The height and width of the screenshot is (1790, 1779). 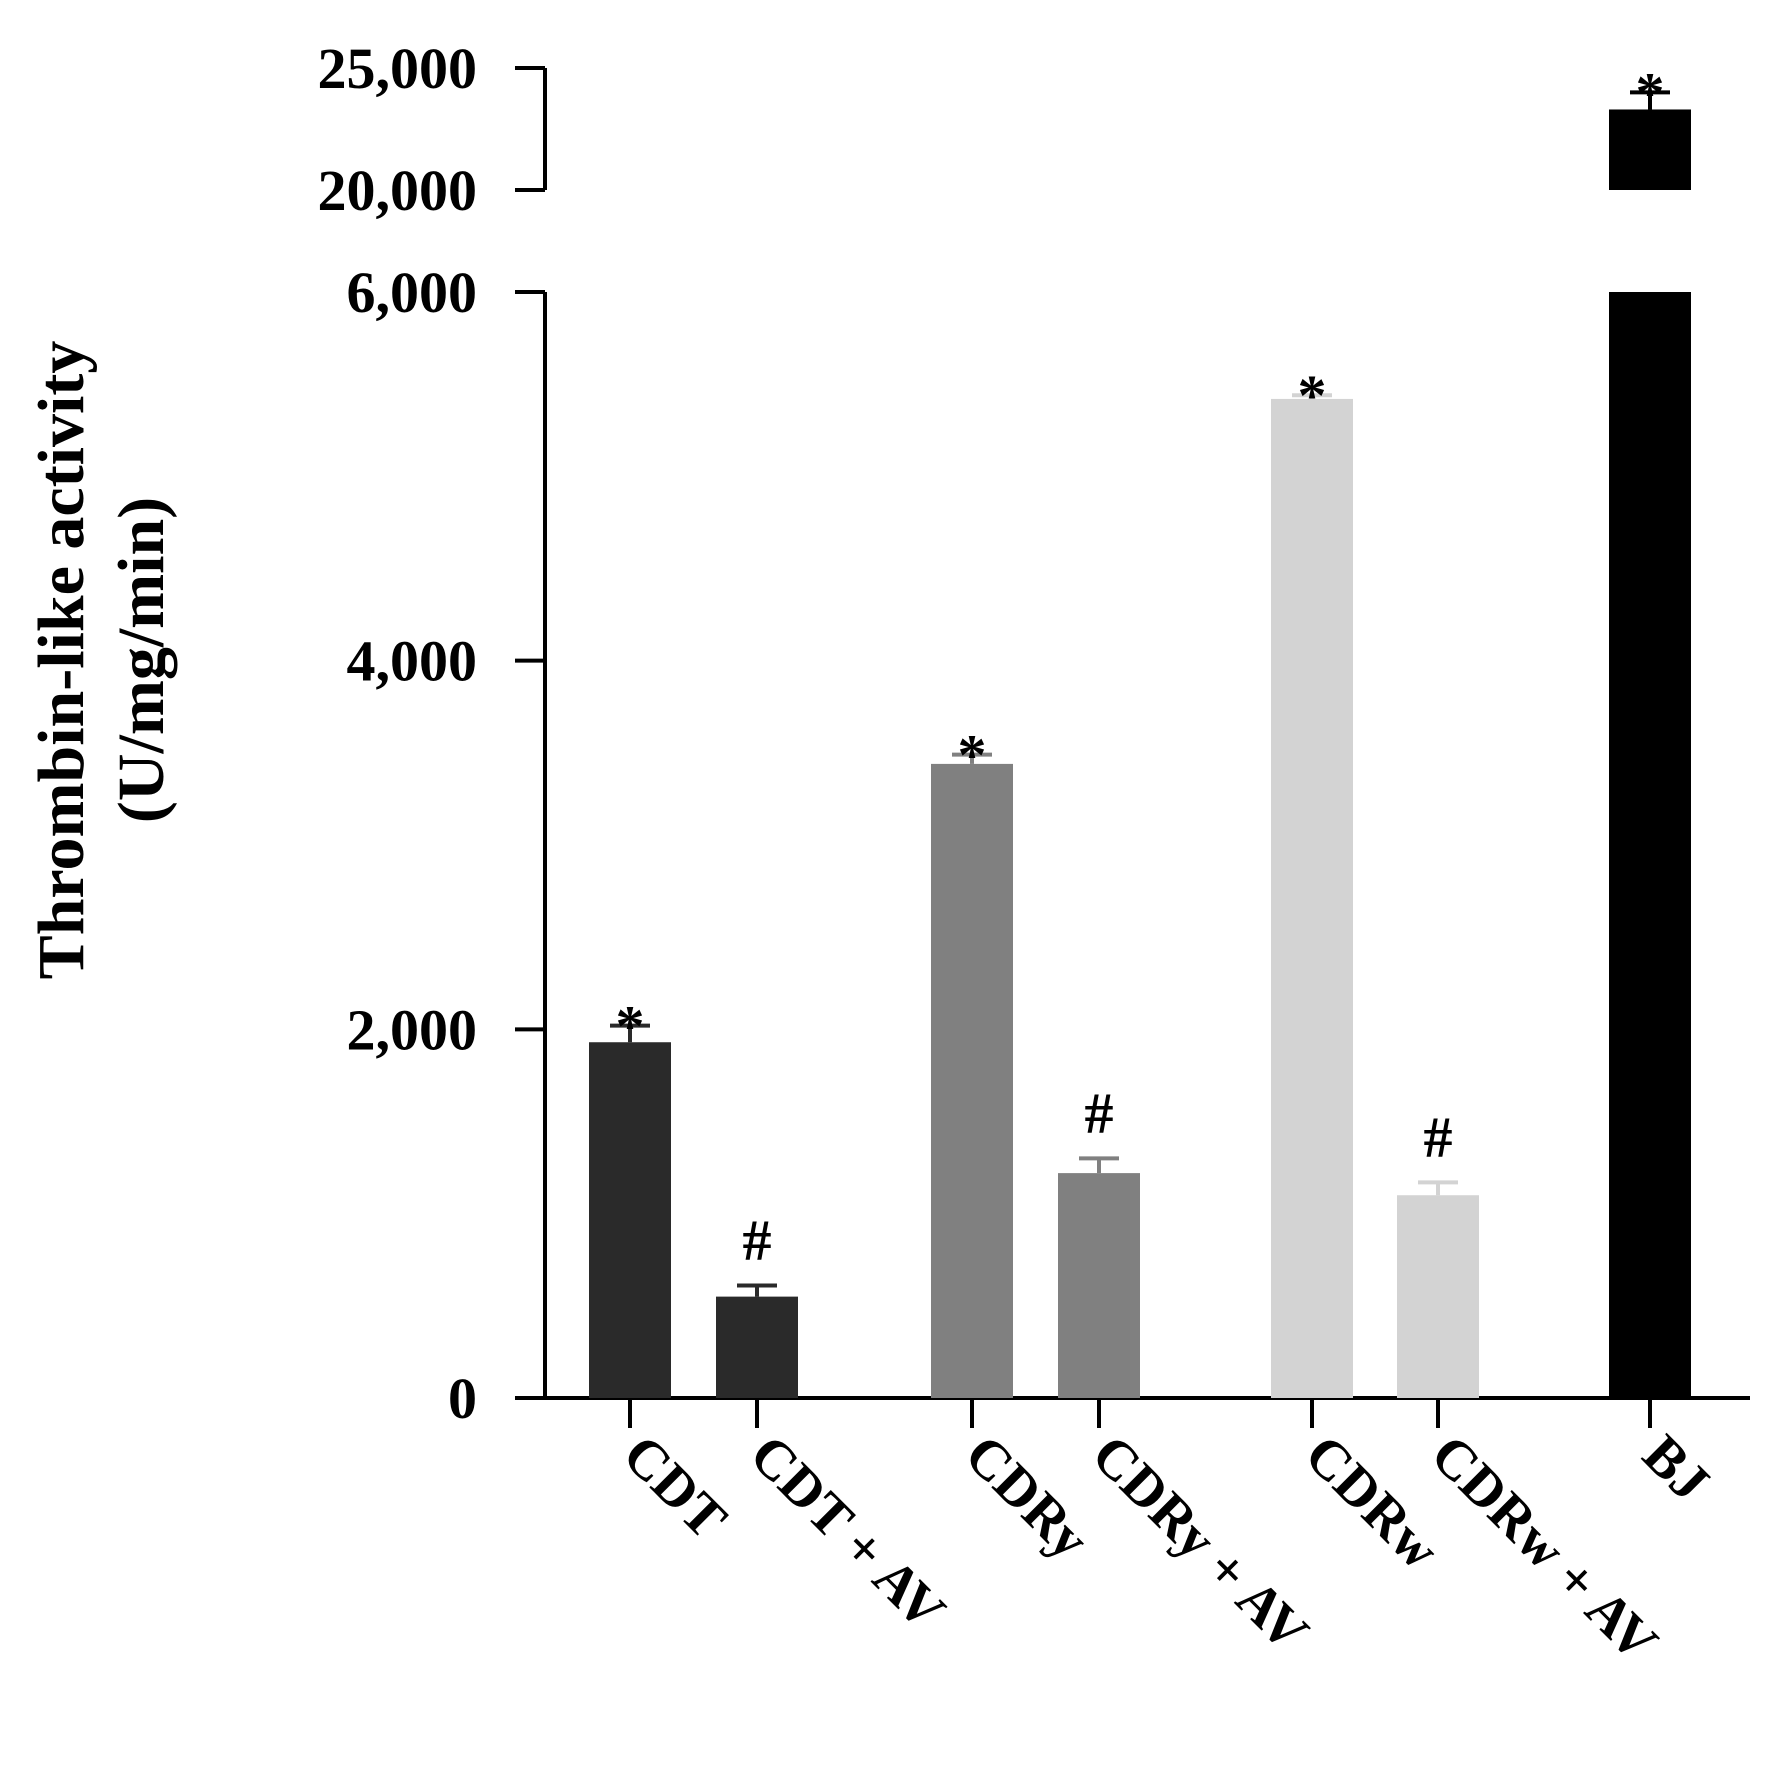 I want to click on y-tick-label: 25,000, so click(x=398, y=68).